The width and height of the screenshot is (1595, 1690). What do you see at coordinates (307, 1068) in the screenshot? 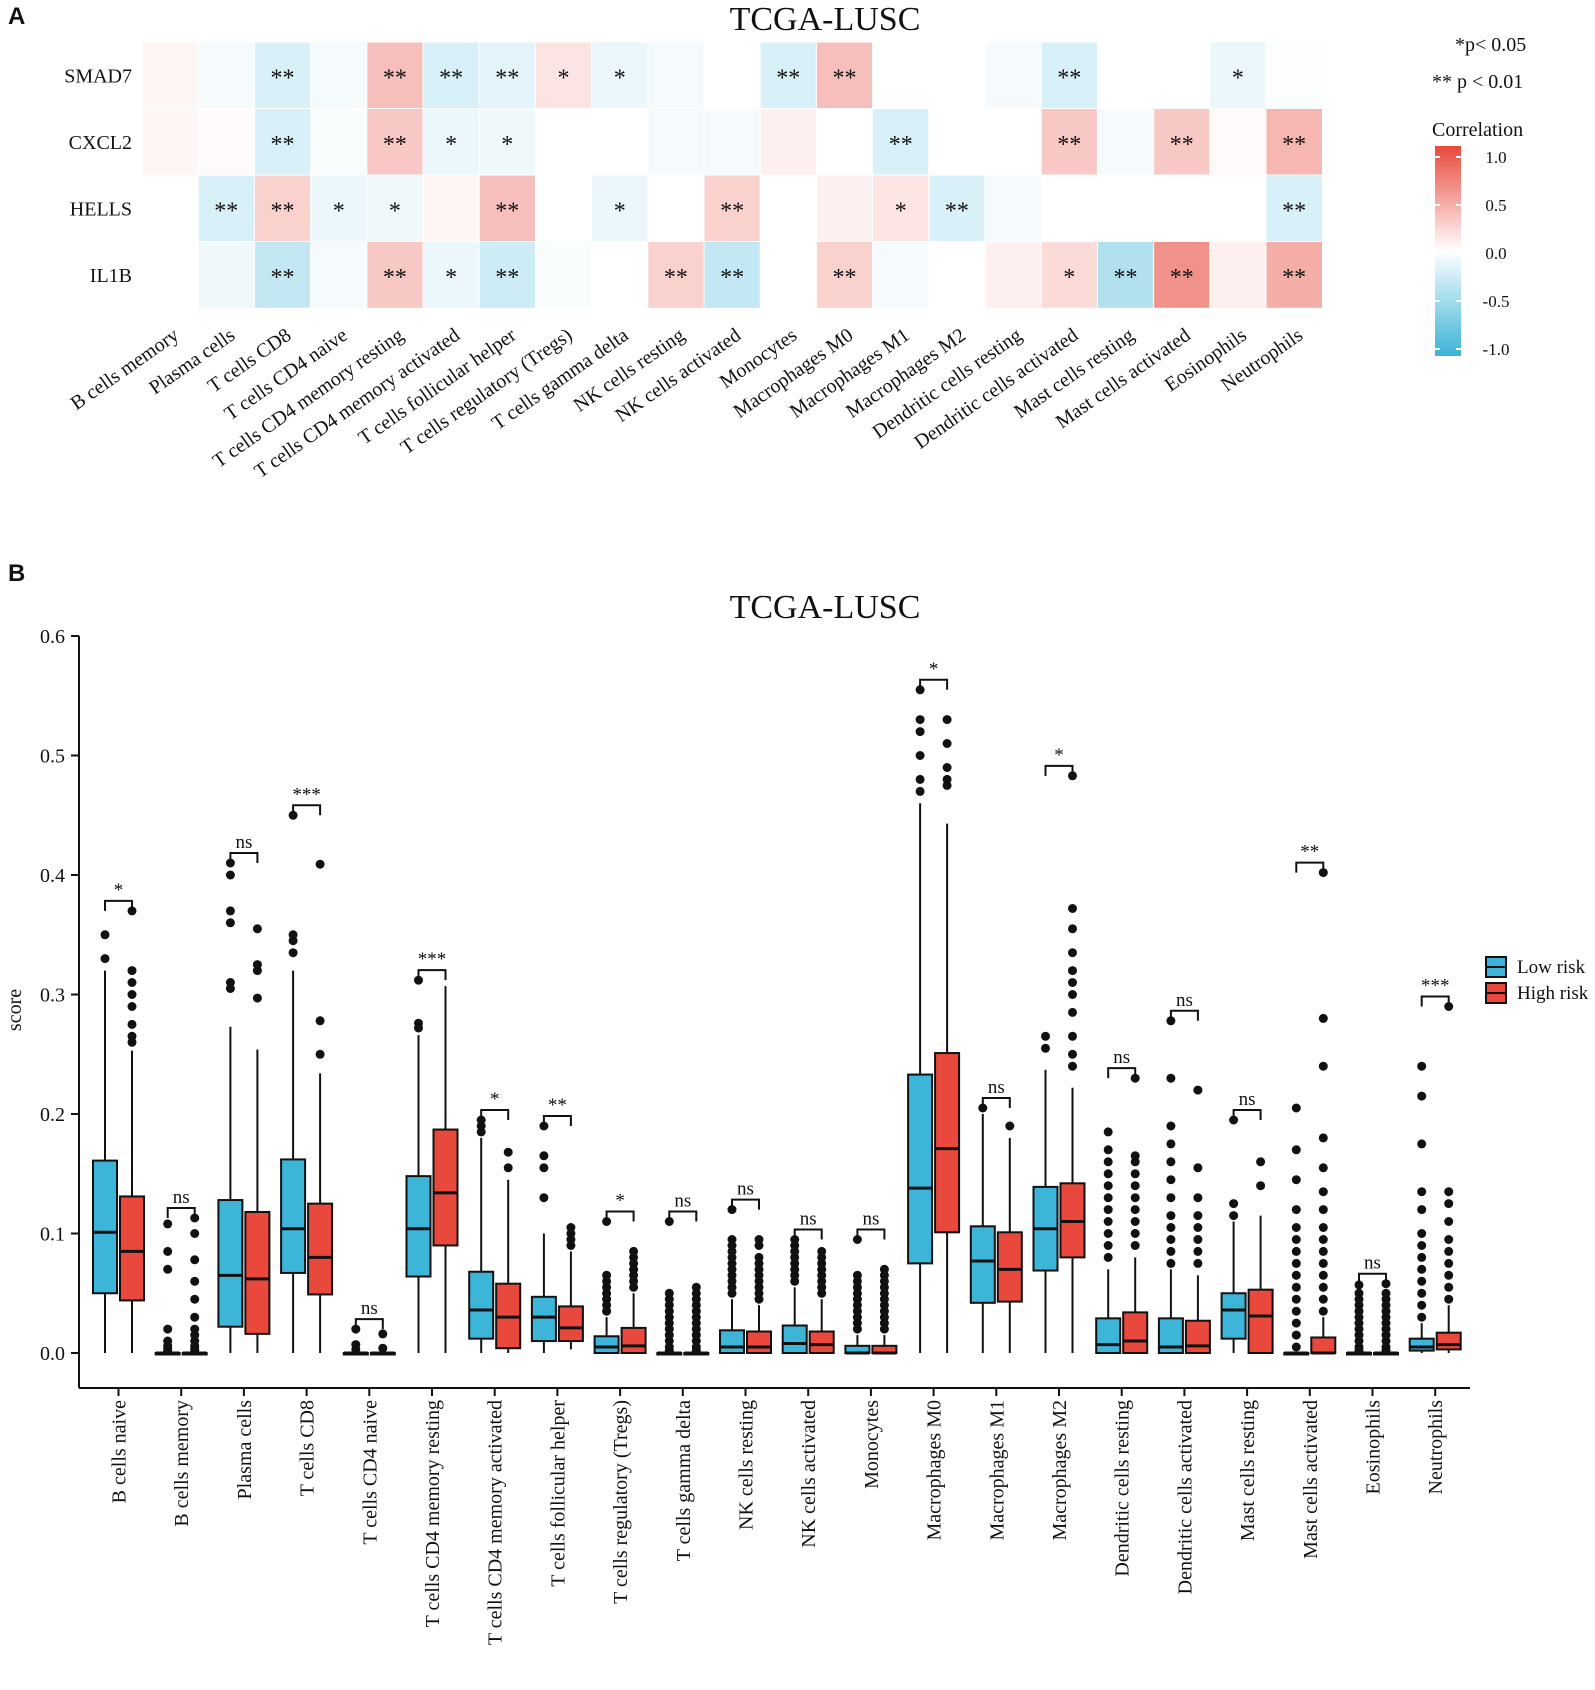
I see `box-group: ***` at bounding box center [307, 1068].